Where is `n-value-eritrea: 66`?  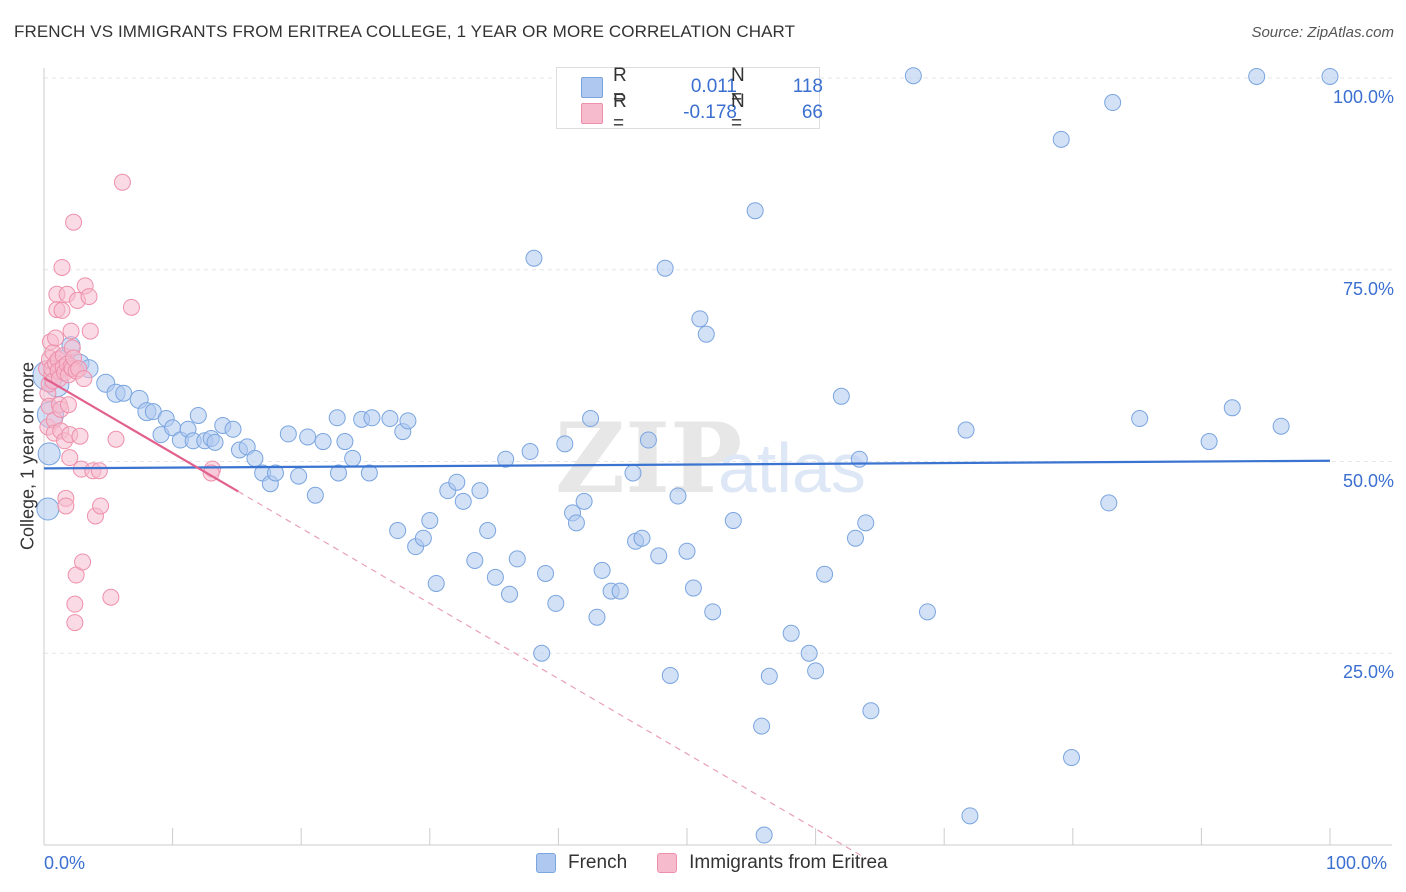
n-value-eritrea: 66 is located at coordinates (812, 112).